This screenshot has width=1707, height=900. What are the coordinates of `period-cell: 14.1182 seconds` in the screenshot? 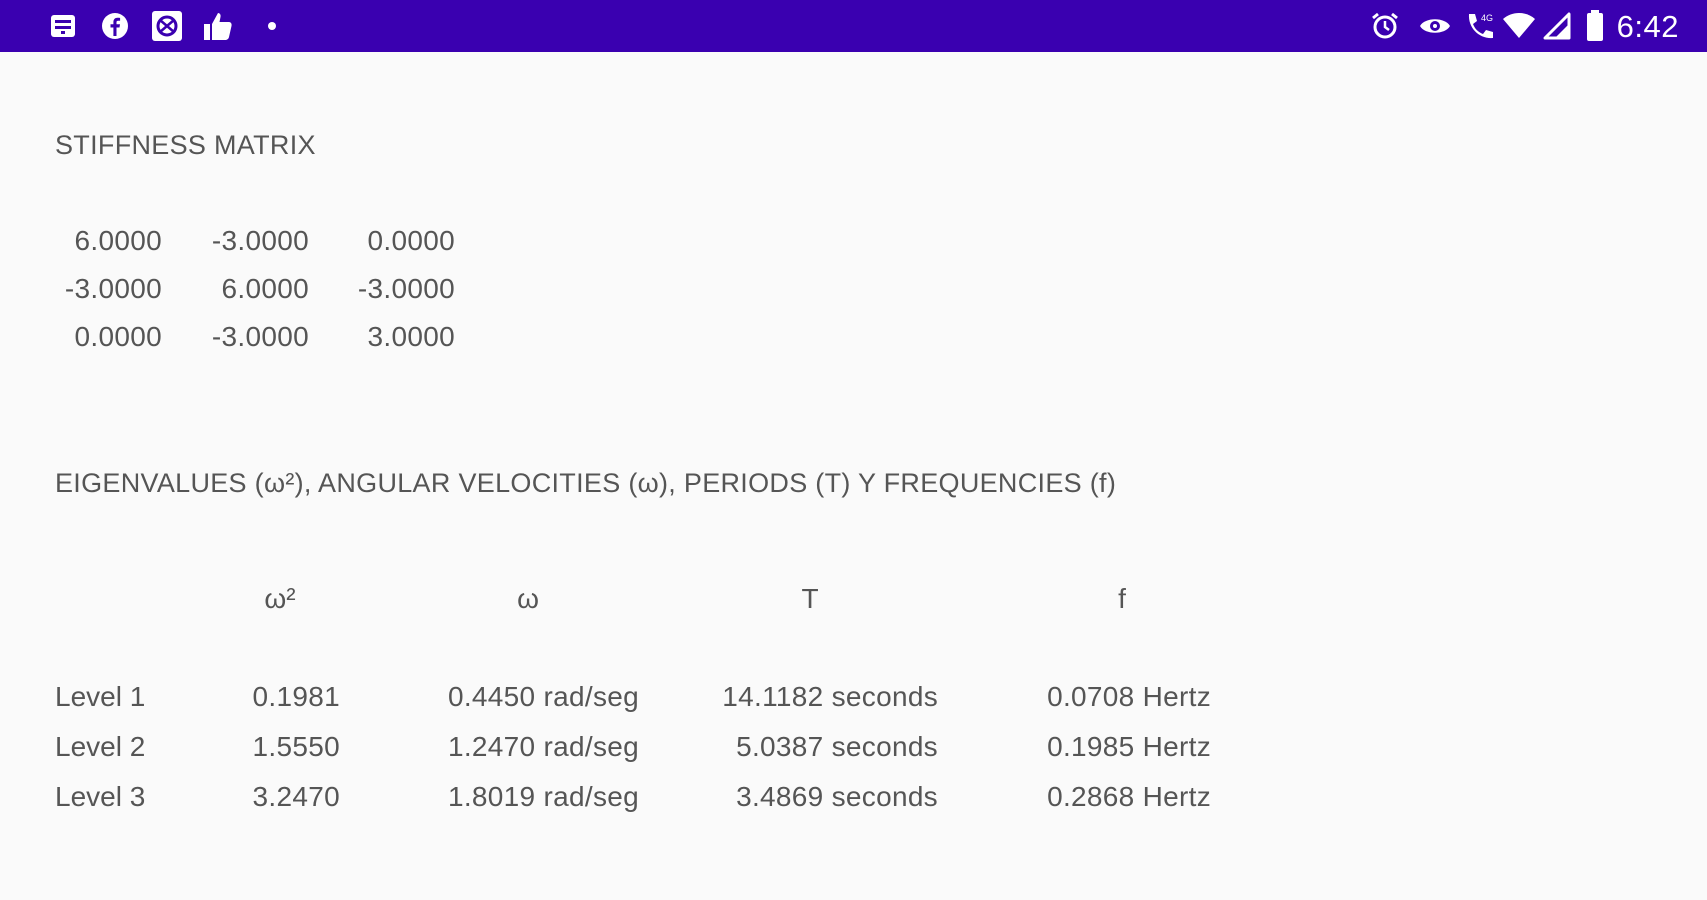 It's located at (830, 696).